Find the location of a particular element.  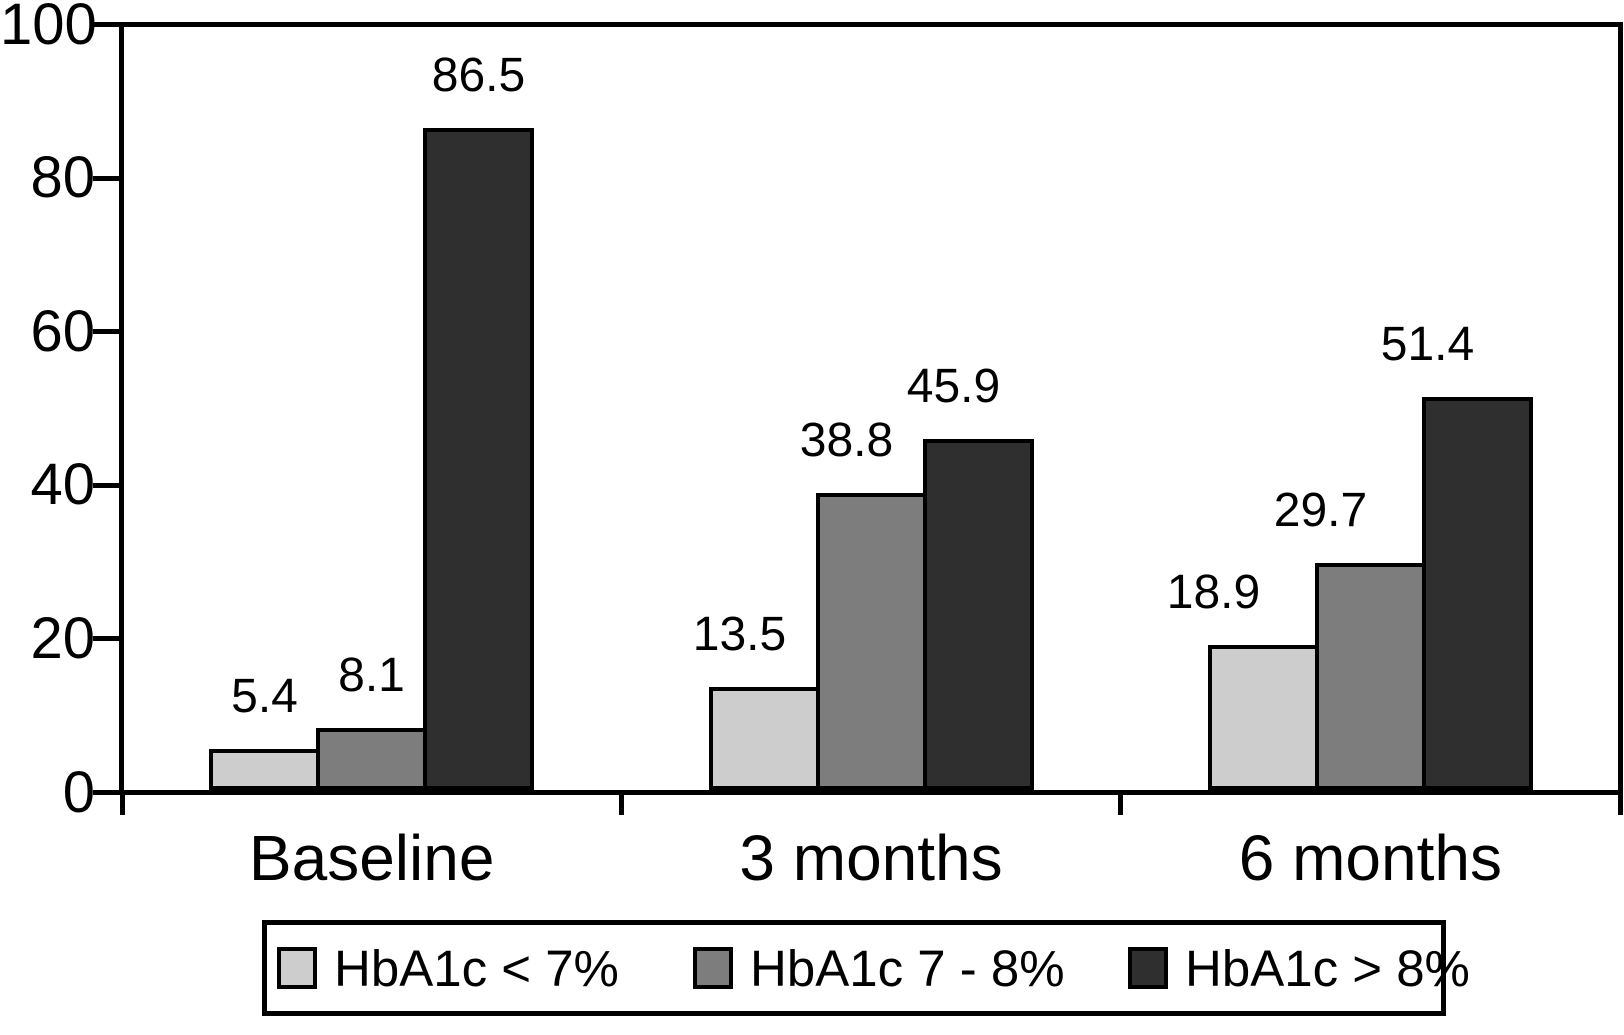

bar-hba1c-lt7-6-months is located at coordinates (1263, 717).